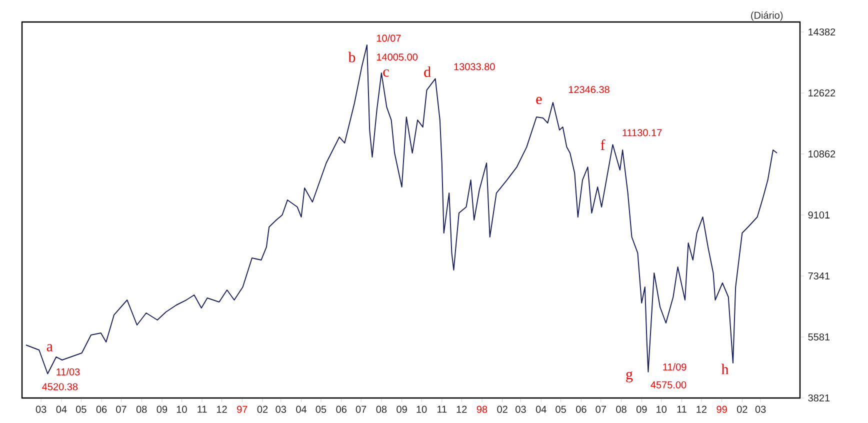 Image resolution: width=868 pixels, height=423 pixels. I want to click on annotation: 4575.00, so click(668, 384).